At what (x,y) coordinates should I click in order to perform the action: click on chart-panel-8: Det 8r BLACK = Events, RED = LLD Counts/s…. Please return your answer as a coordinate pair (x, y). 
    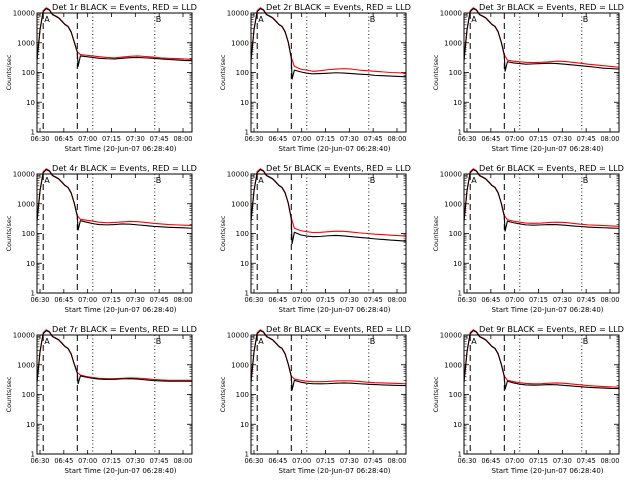
    Looking at the image, I should click on (315, 399).